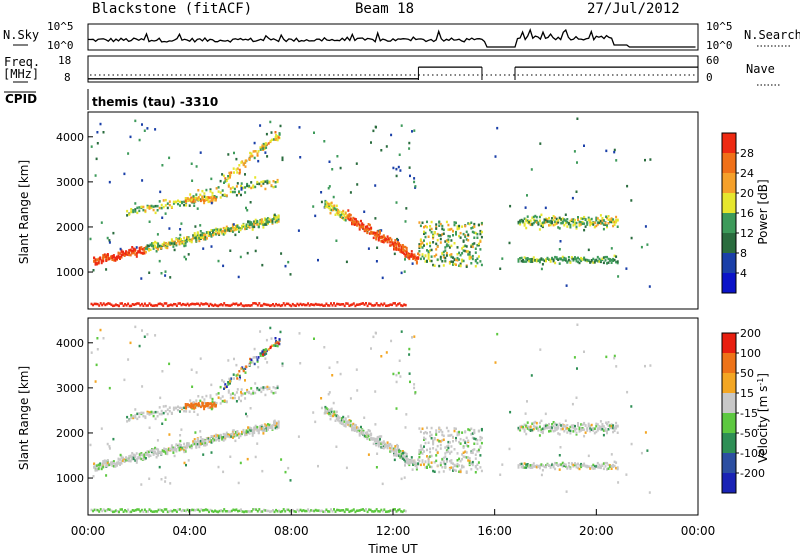  Describe the element at coordinates (599, 220) in the screenshot. I see `power-cell-2022` at that location.